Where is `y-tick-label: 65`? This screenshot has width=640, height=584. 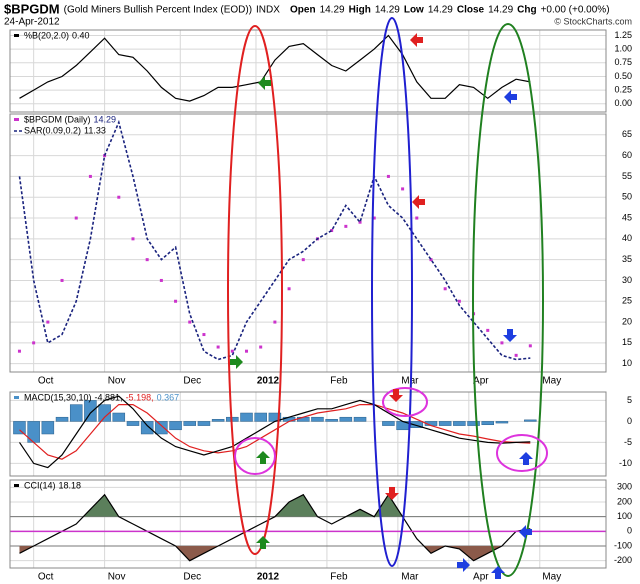 y-tick-label: 65 is located at coordinates (627, 134).